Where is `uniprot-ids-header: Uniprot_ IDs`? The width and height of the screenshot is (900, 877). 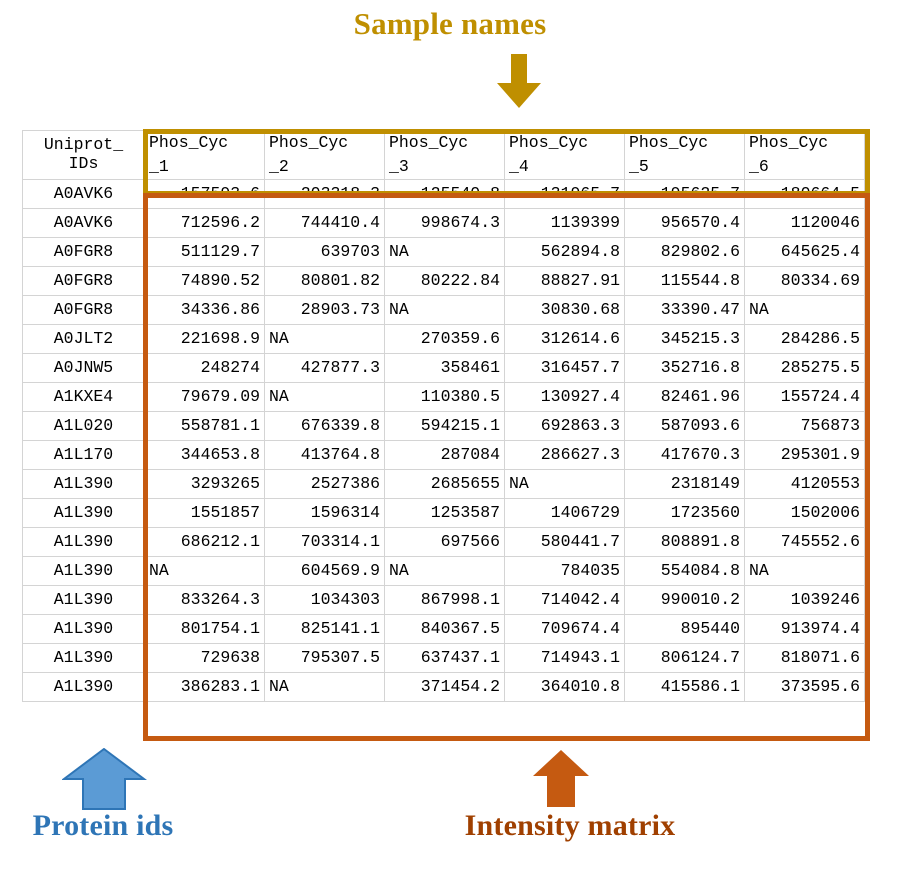 uniprot-ids-header: Uniprot_ IDs is located at coordinates (83, 155).